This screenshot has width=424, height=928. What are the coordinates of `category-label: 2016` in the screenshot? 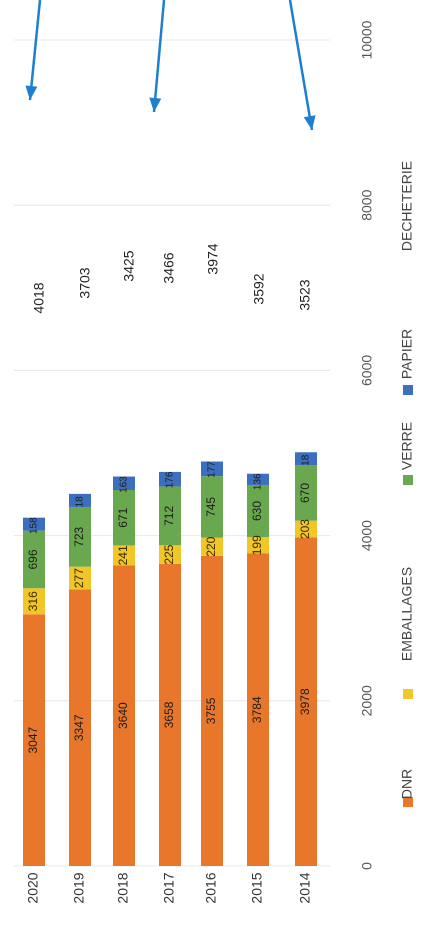 It's located at (211, 887).